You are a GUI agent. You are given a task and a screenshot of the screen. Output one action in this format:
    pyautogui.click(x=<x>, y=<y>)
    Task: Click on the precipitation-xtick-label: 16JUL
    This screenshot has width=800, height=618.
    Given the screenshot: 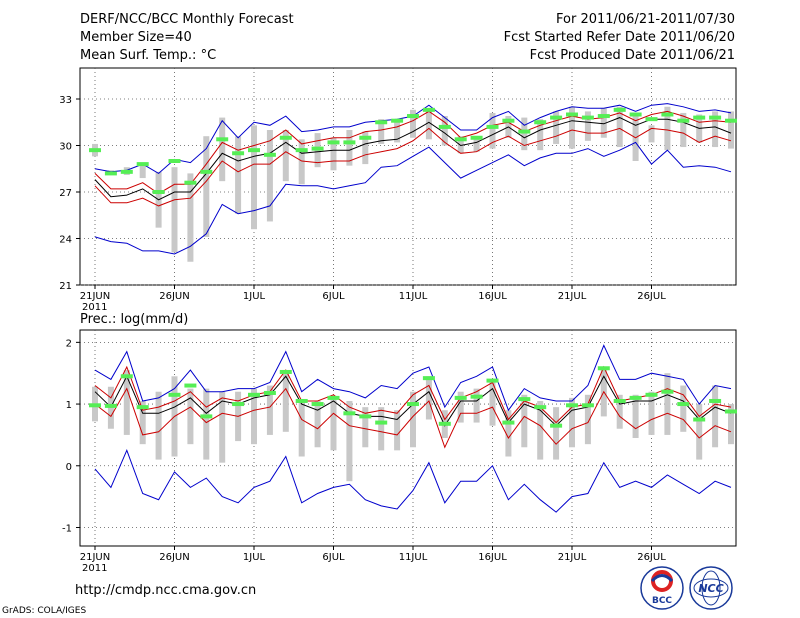 What is the action you would take?
    pyautogui.click(x=492, y=557)
    